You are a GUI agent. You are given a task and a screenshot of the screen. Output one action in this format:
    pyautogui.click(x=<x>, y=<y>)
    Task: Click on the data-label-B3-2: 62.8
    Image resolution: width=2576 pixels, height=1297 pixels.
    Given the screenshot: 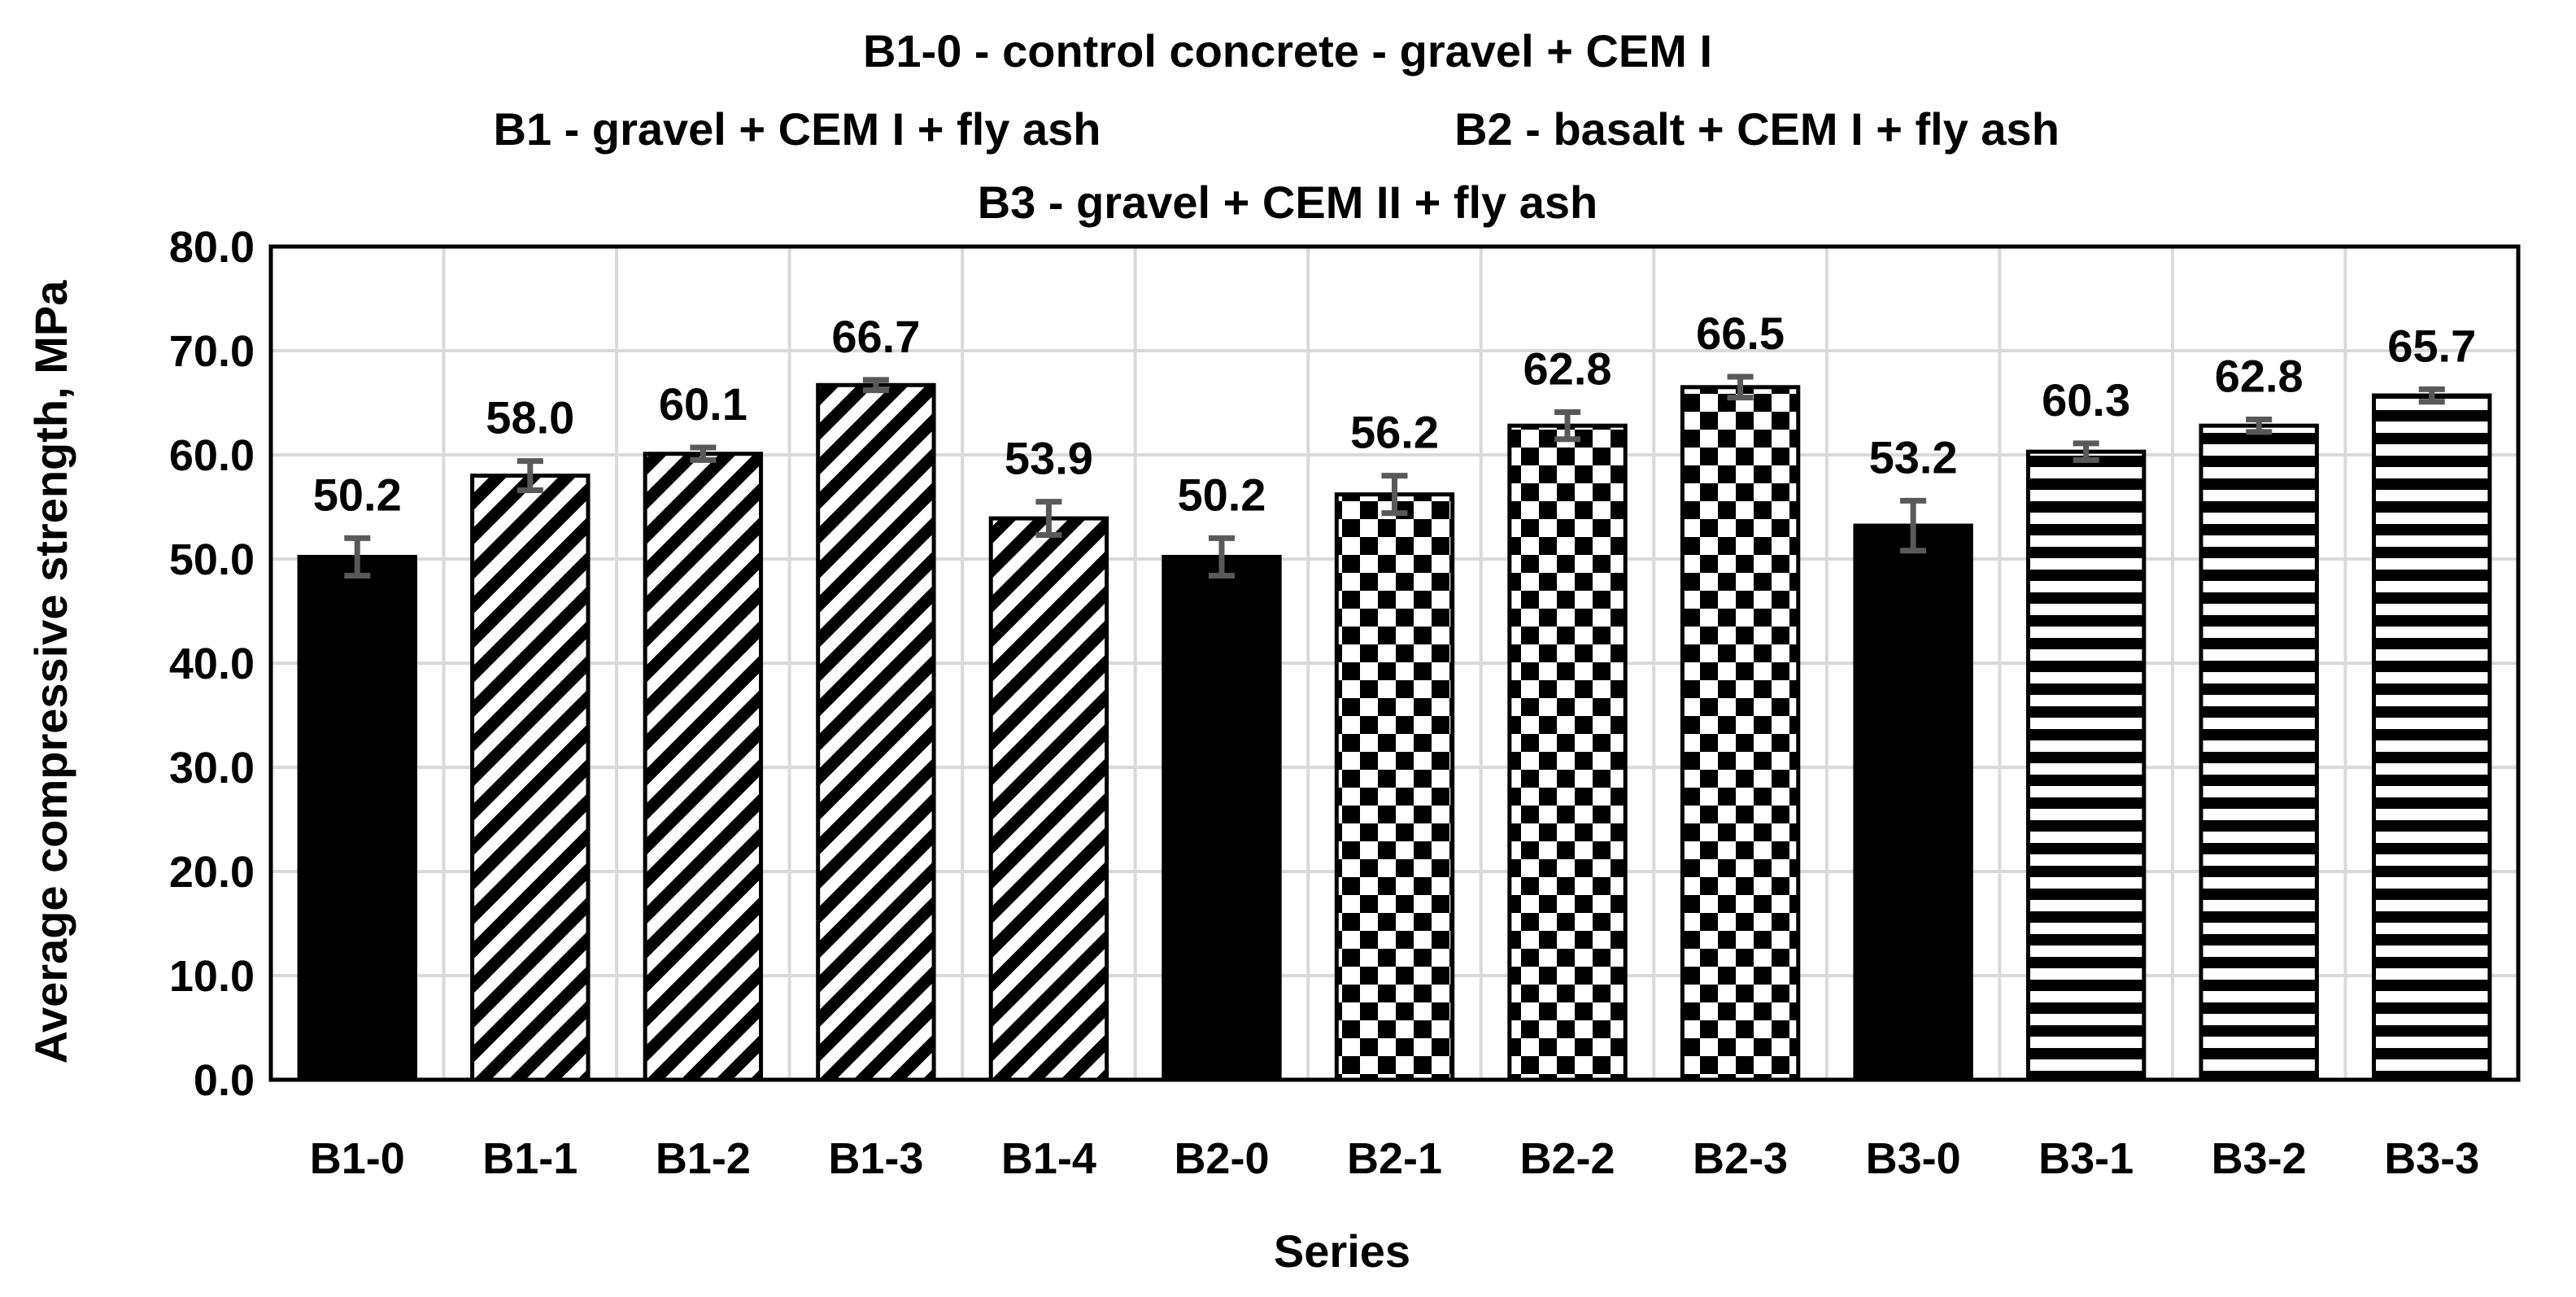 What is the action you would take?
    pyautogui.click(x=2259, y=375)
    